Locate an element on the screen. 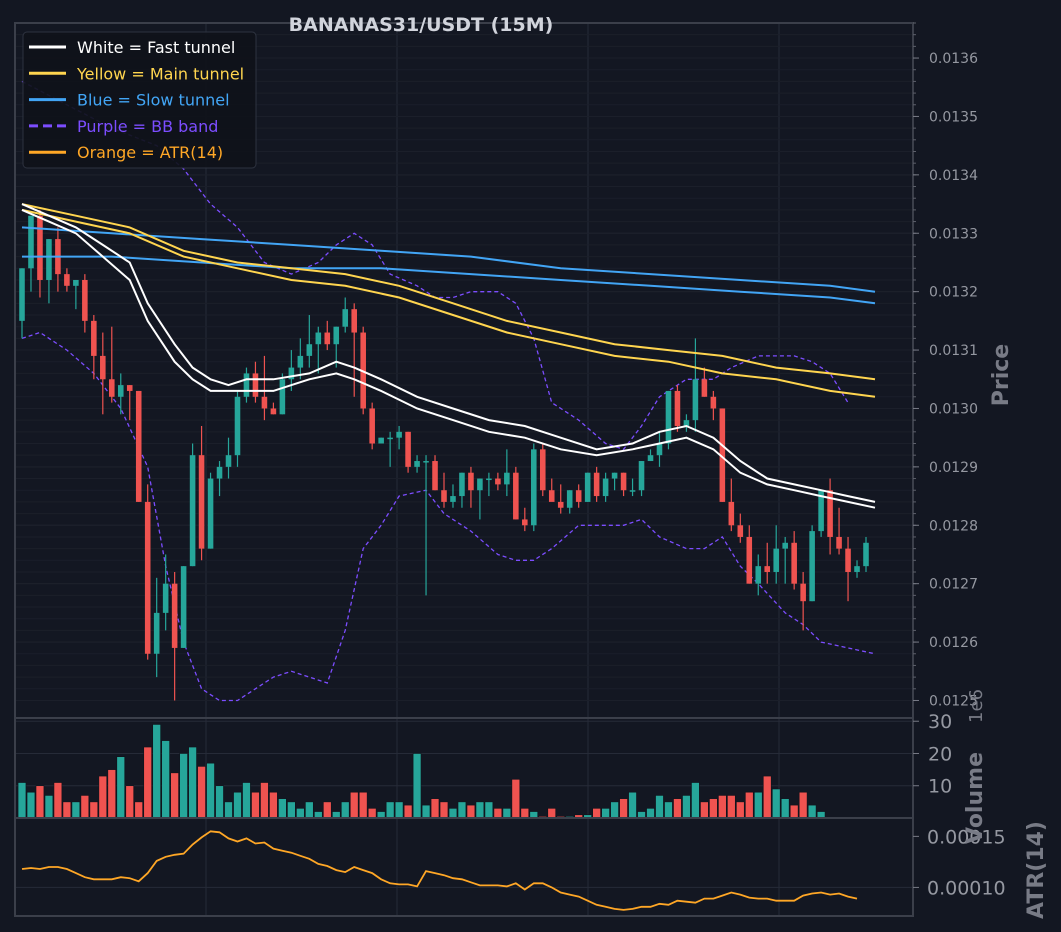 The image size is (1061, 932). atr-axis-label: ATR(14) is located at coordinates (1036, 870).